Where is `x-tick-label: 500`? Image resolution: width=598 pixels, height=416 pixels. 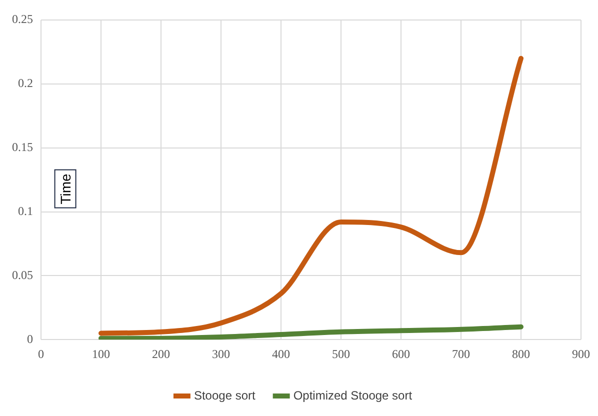 x-tick-label: 500 is located at coordinates (341, 353).